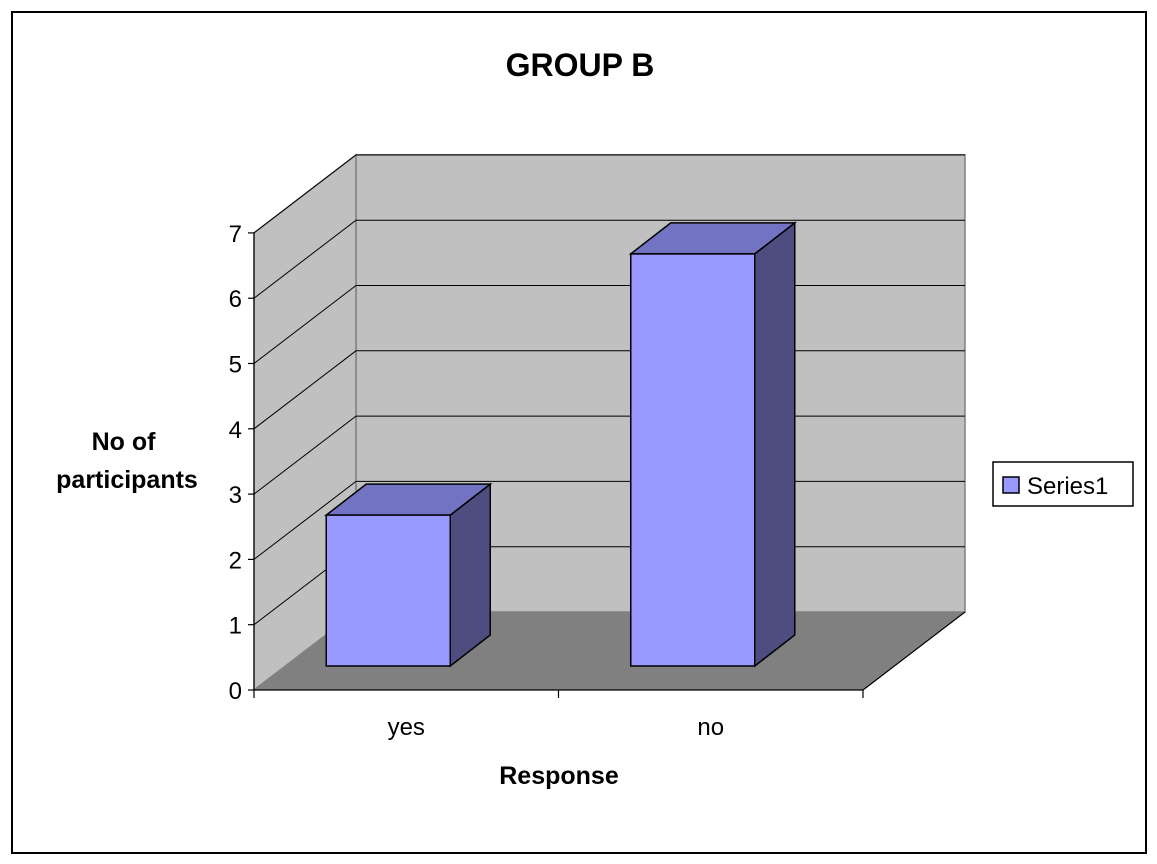 This screenshot has width=1157, height=864. Describe the element at coordinates (914, 651) in the screenshot. I see `floor-right-edge` at that location.